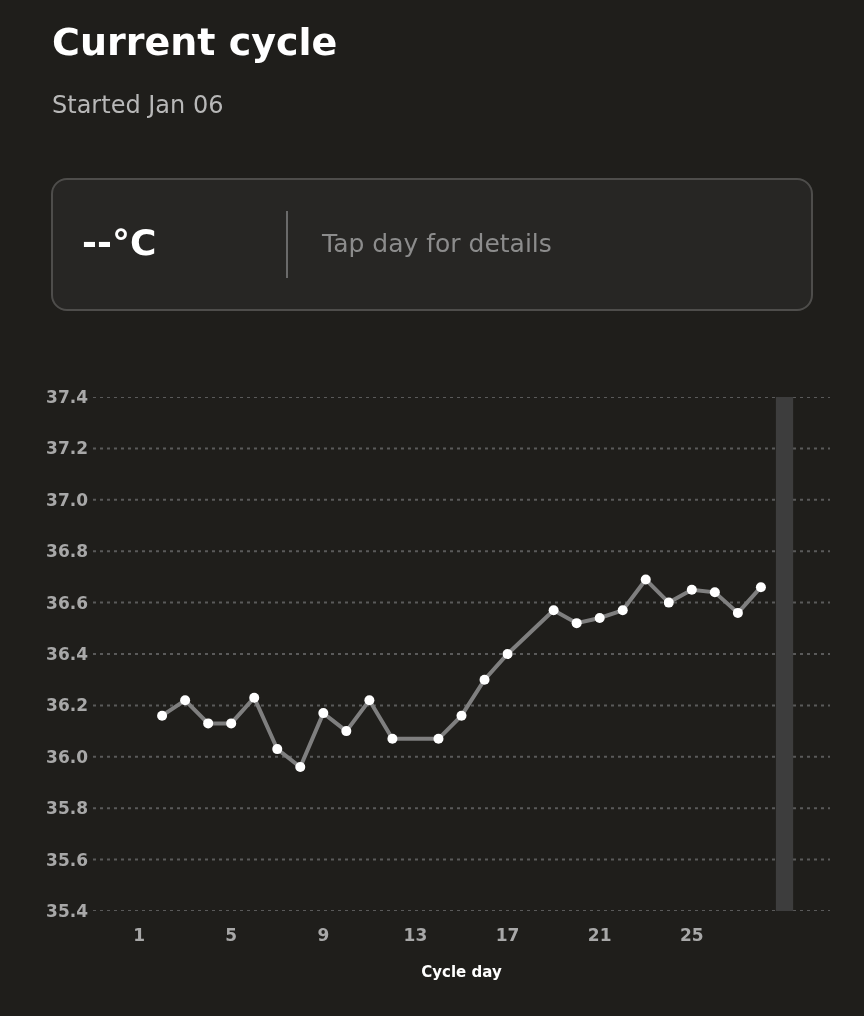 The width and height of the screenshot is (864, 1016). Describe the element at coordinates (231, 935) in the screenshot. I see `x-tick-label: 5` at that location.